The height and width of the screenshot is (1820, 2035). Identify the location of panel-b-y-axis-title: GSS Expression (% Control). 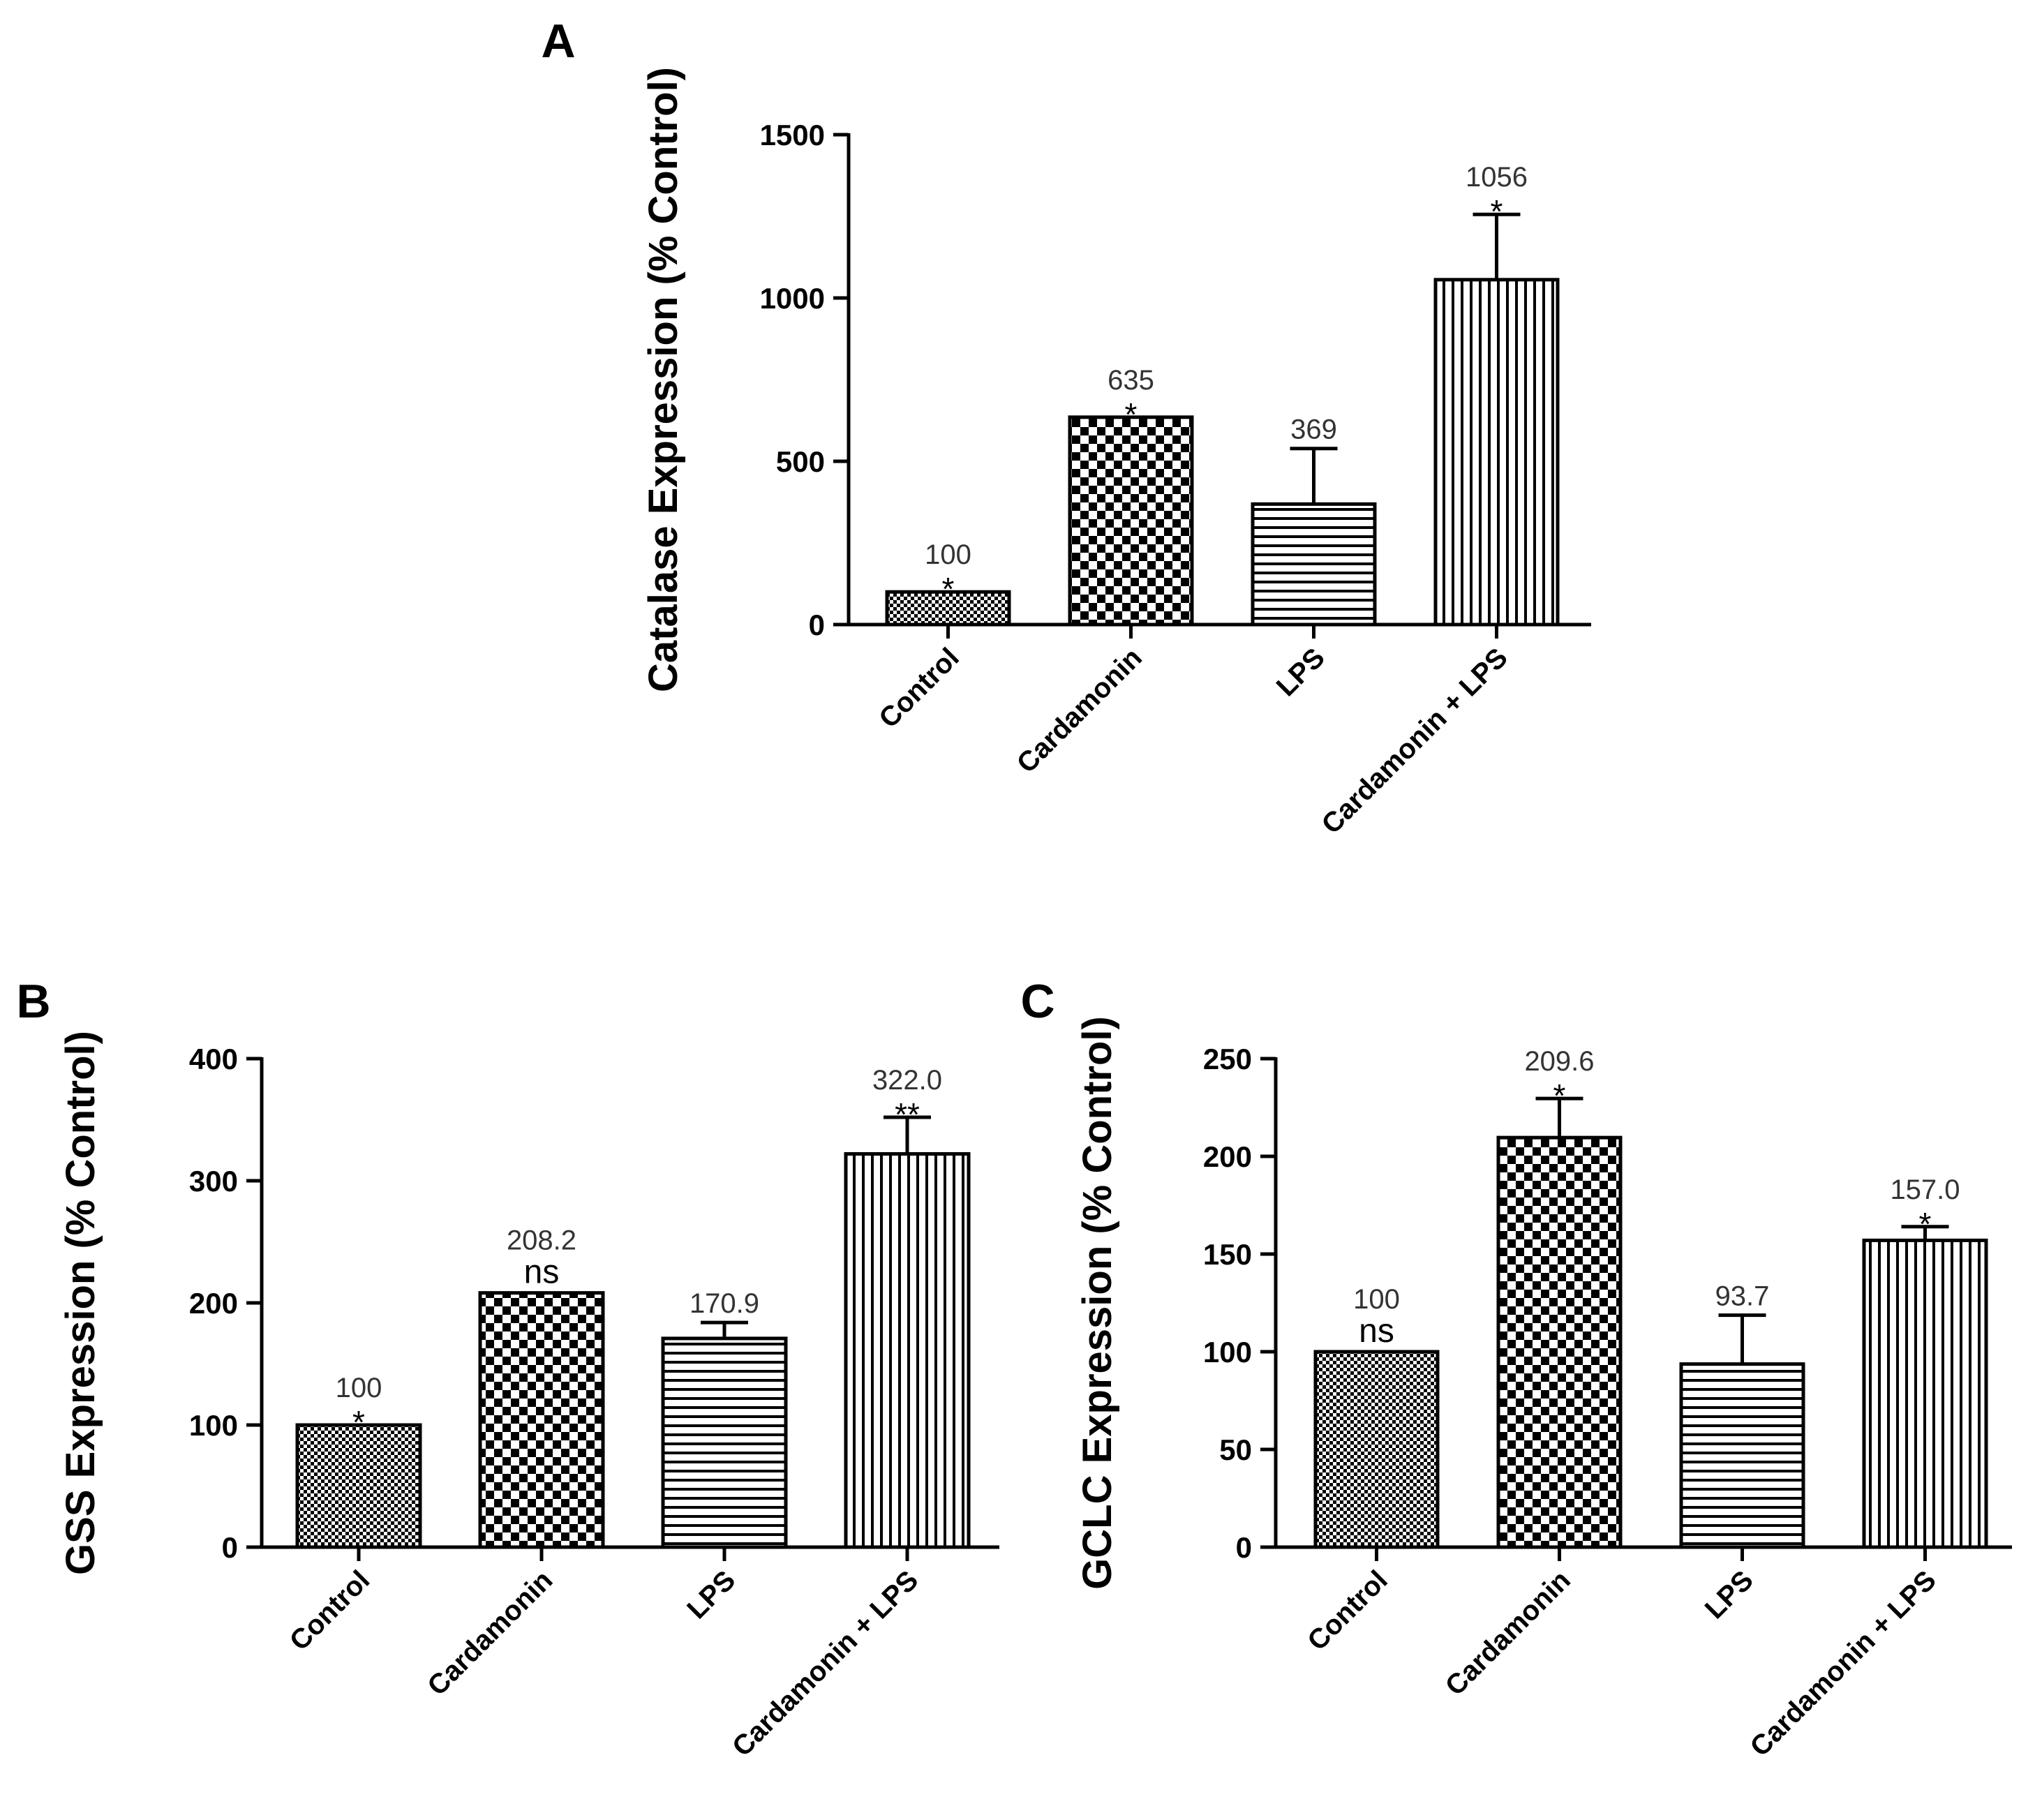
(80, 1303).